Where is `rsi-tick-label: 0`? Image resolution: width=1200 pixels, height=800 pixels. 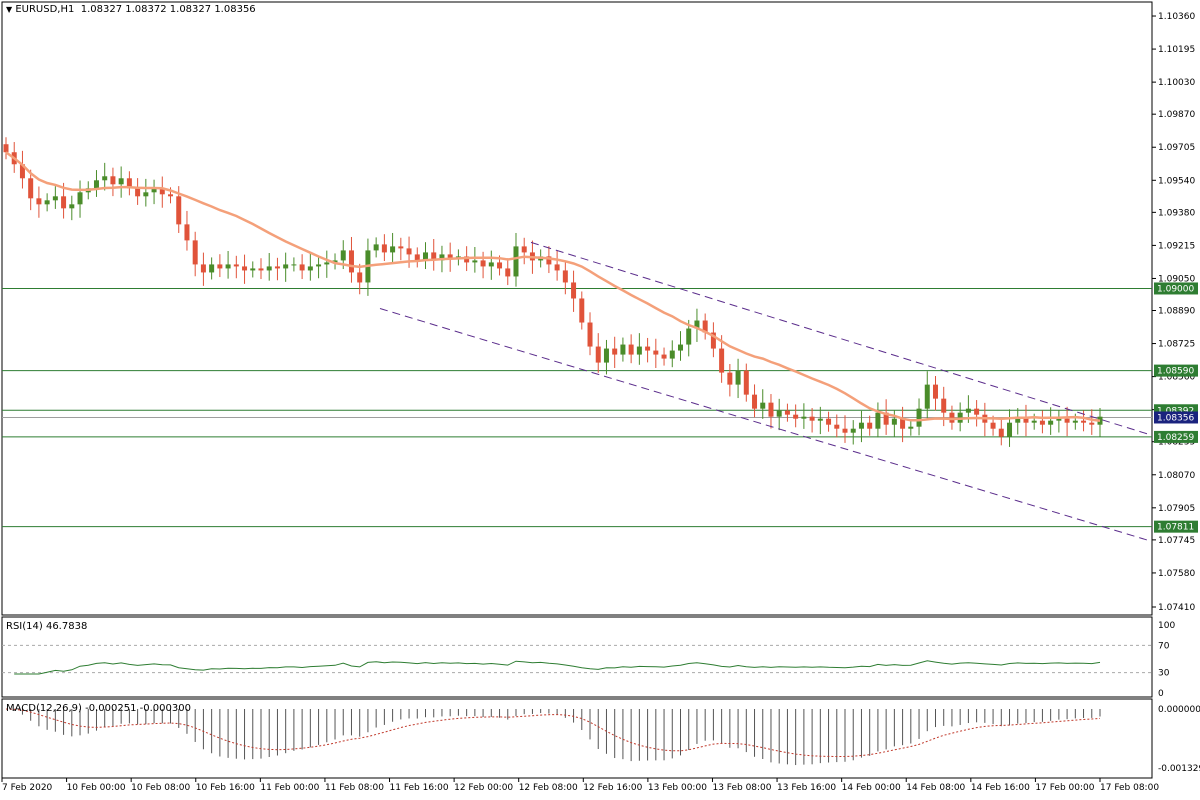 rsi-tick-label: 0 is located at coordinates (1161, 694).